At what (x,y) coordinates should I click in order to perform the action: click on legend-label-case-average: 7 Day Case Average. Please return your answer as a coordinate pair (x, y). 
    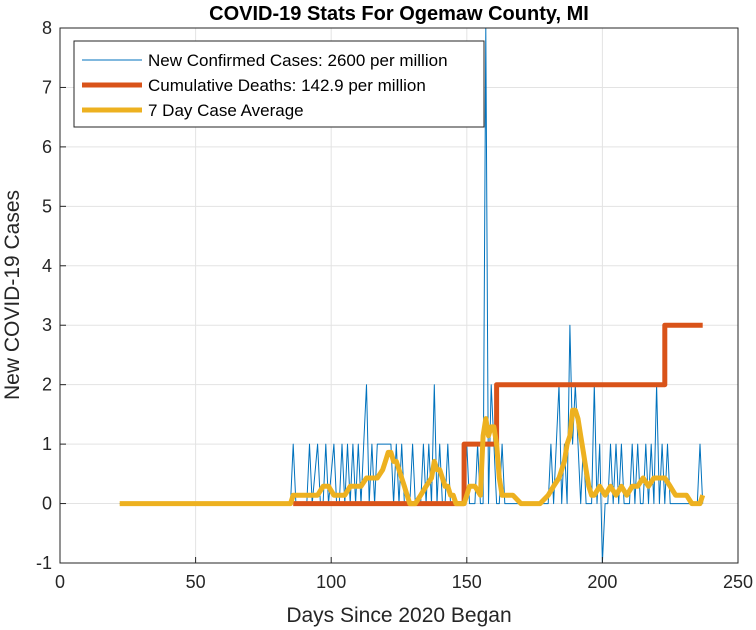
    Looking at the image, I should click on (226, 110).